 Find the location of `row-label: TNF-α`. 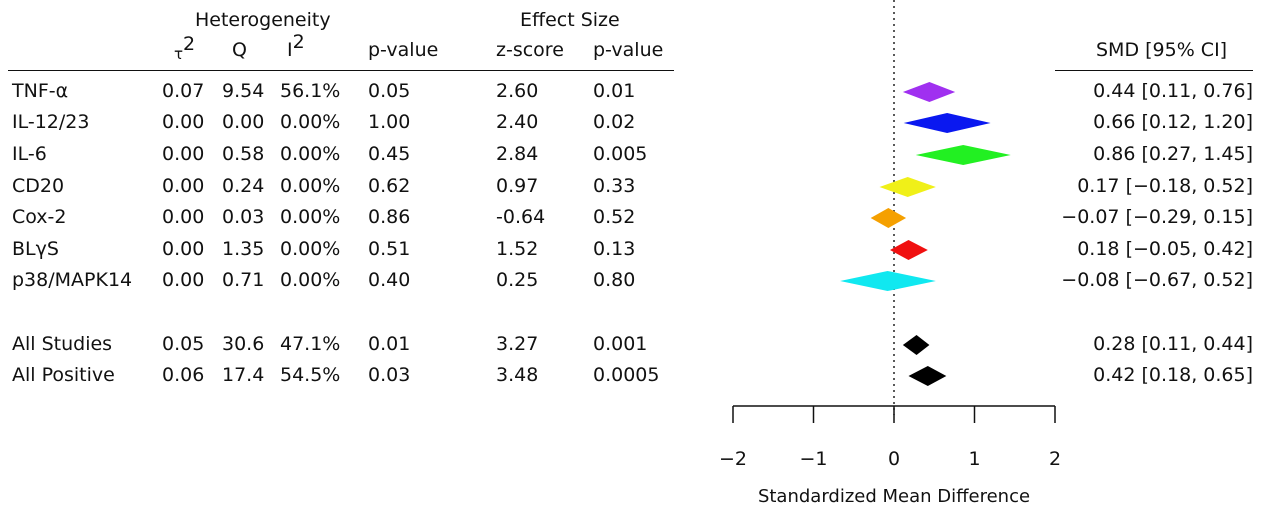

row-label: TNF-α is located at coordinates (40, 91).